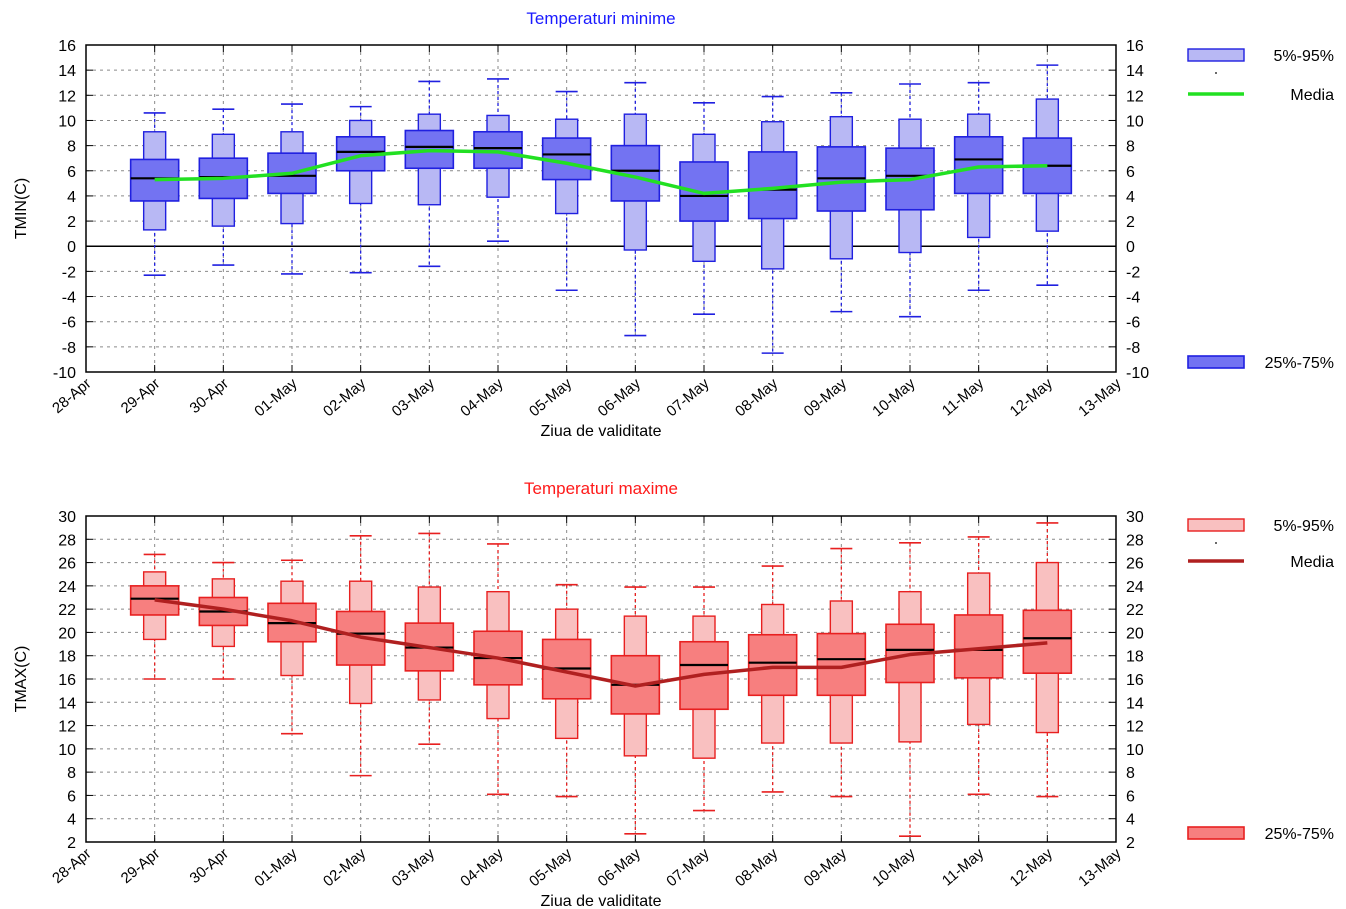 The height and width of the screenshot is (909, 1346). I want to click on y-tick-label-right: 8, so click(1130, 773).